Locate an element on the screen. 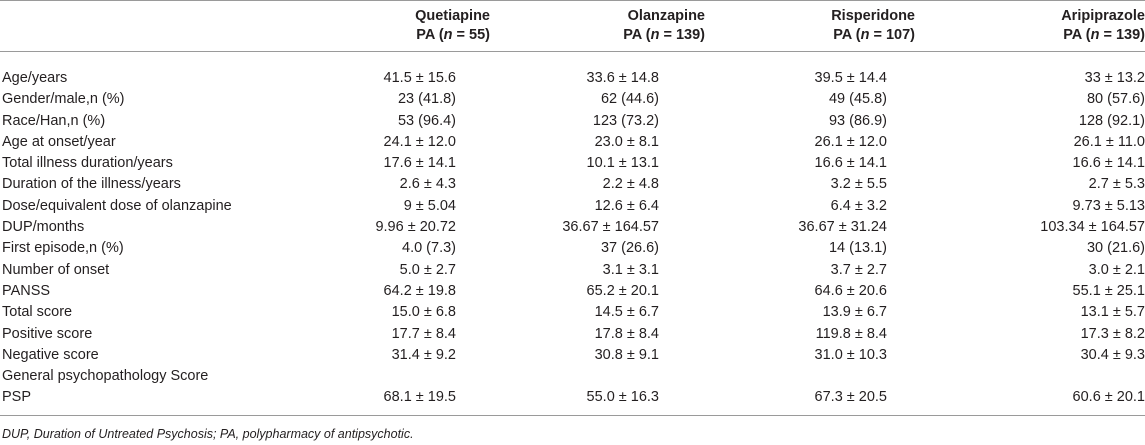 Image resolution: width=1145 pixels, height=445 pixels. cell-value: 67.3 ± 20.5 is located at coordinates (810, 401).